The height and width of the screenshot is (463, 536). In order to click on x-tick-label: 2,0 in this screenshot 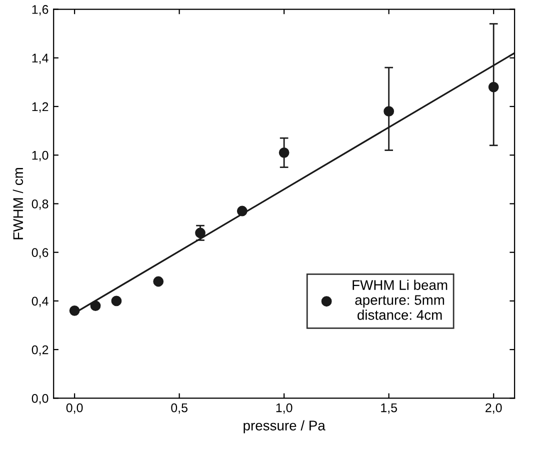, I will do `click(494, 408)`.